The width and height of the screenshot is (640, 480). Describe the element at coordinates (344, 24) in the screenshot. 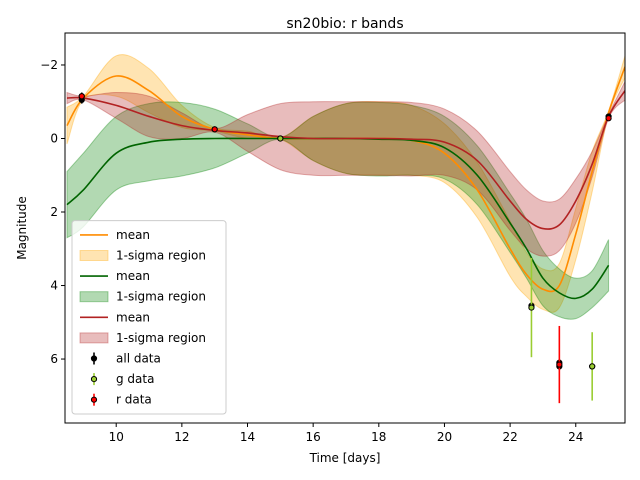

I see `chart-title: sn20bio: r bands` at that location.